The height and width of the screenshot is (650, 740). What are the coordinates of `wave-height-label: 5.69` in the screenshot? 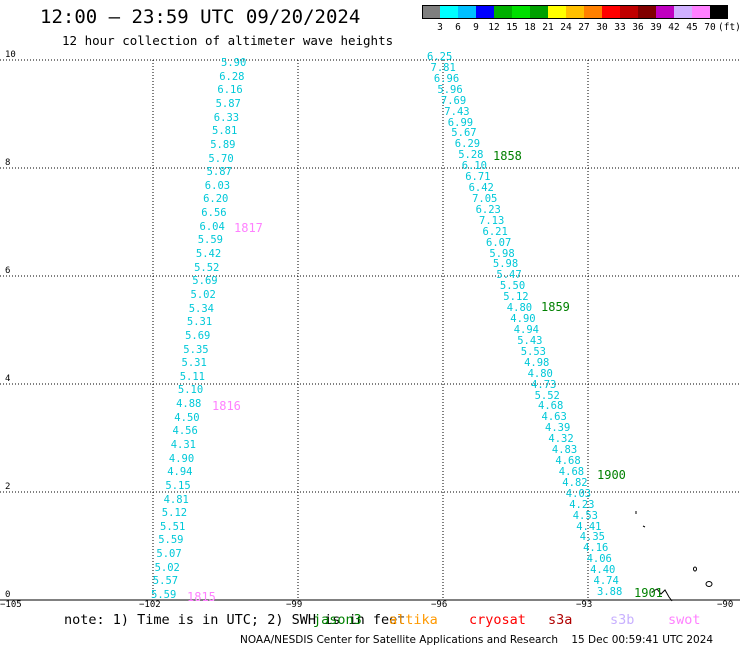 It's located at (205, 281).